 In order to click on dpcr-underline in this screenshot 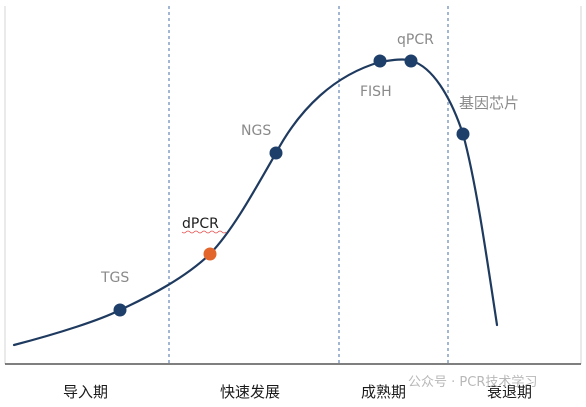, I will do `click(204, 232)`.